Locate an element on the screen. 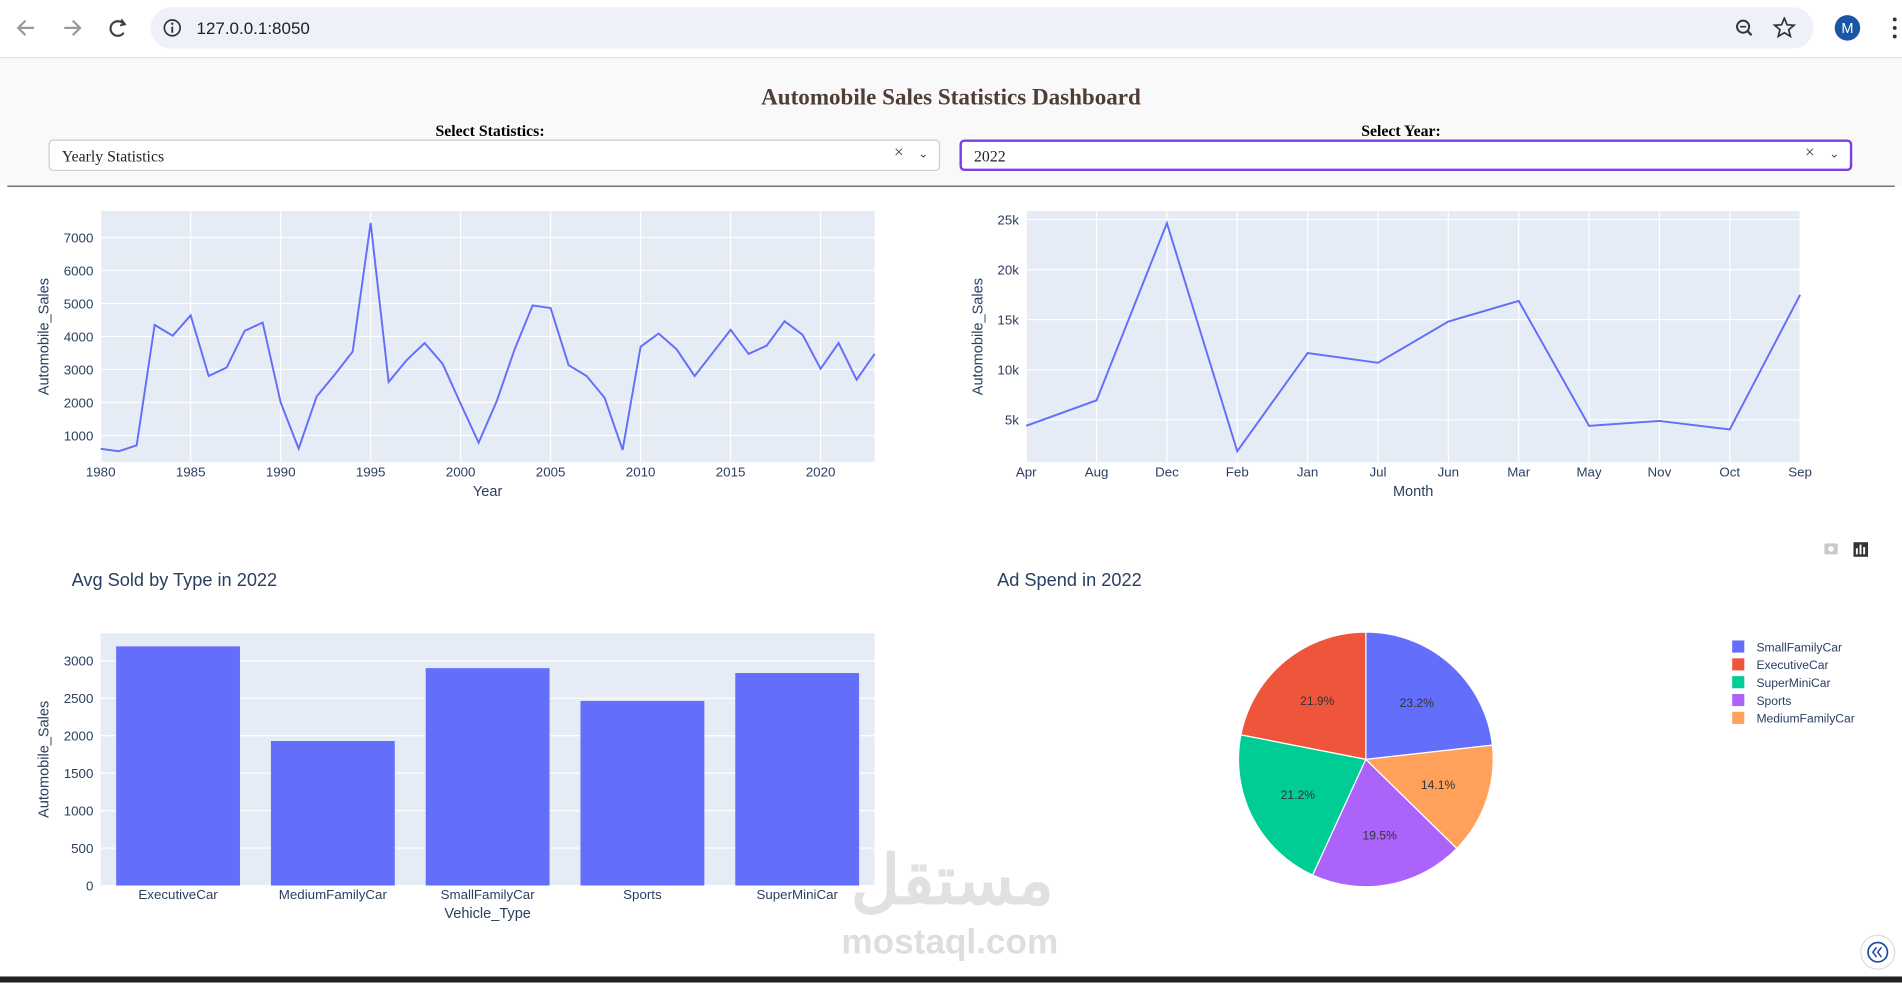 This screenshot has width=1902, height=983. x-tick-label: ExecutiveCar is located at coordinates (178, 894).